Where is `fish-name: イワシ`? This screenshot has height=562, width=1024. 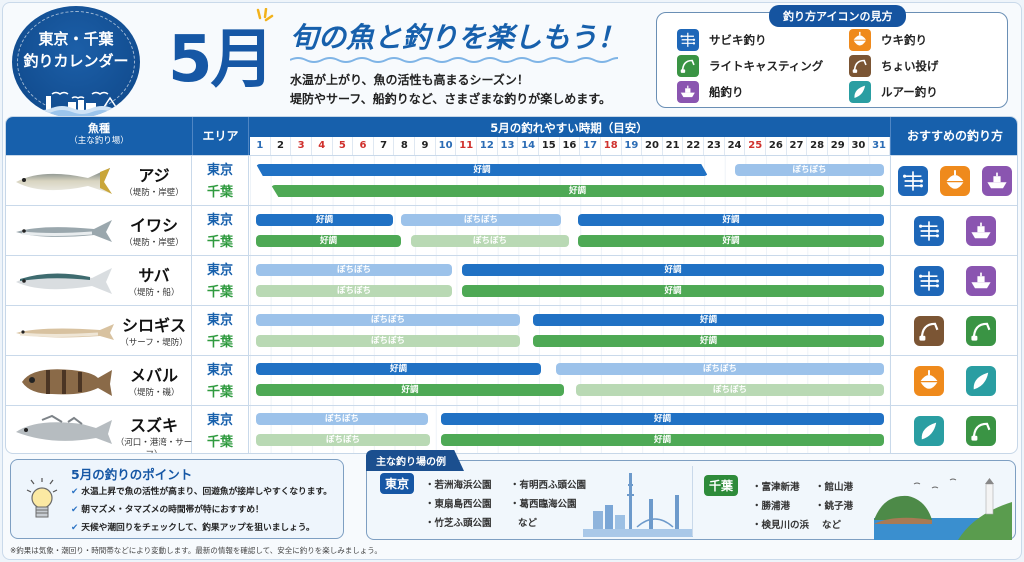 fish-name: イワシ is located at coordinates (153, 225).